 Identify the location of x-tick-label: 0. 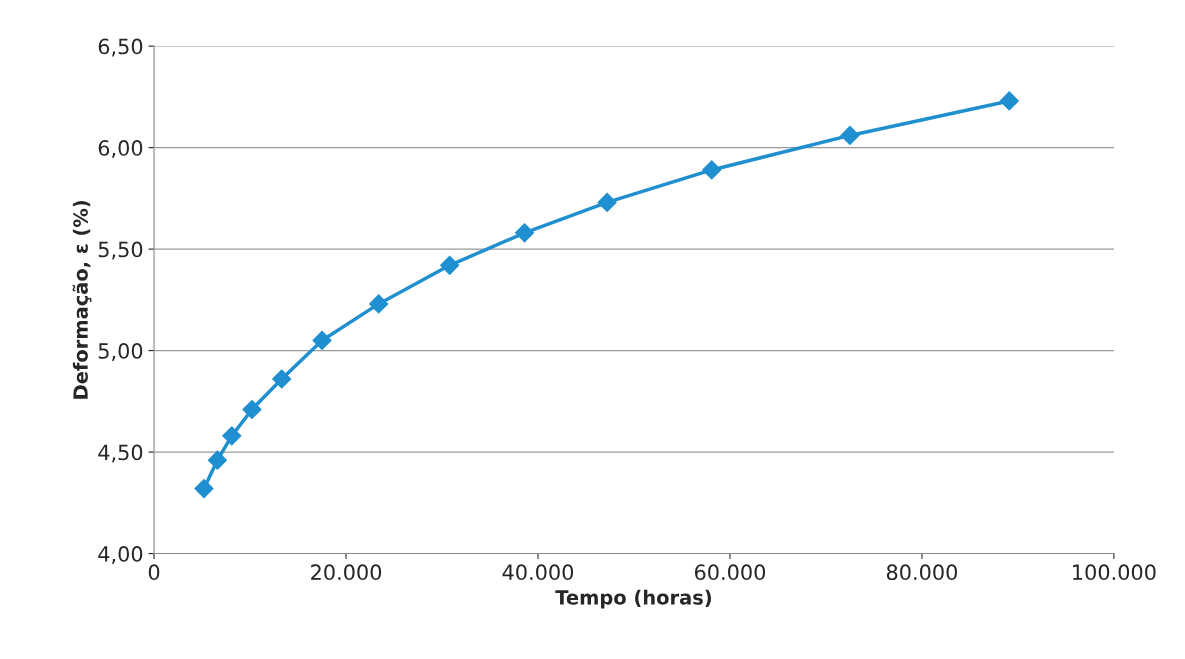
(154, 572).